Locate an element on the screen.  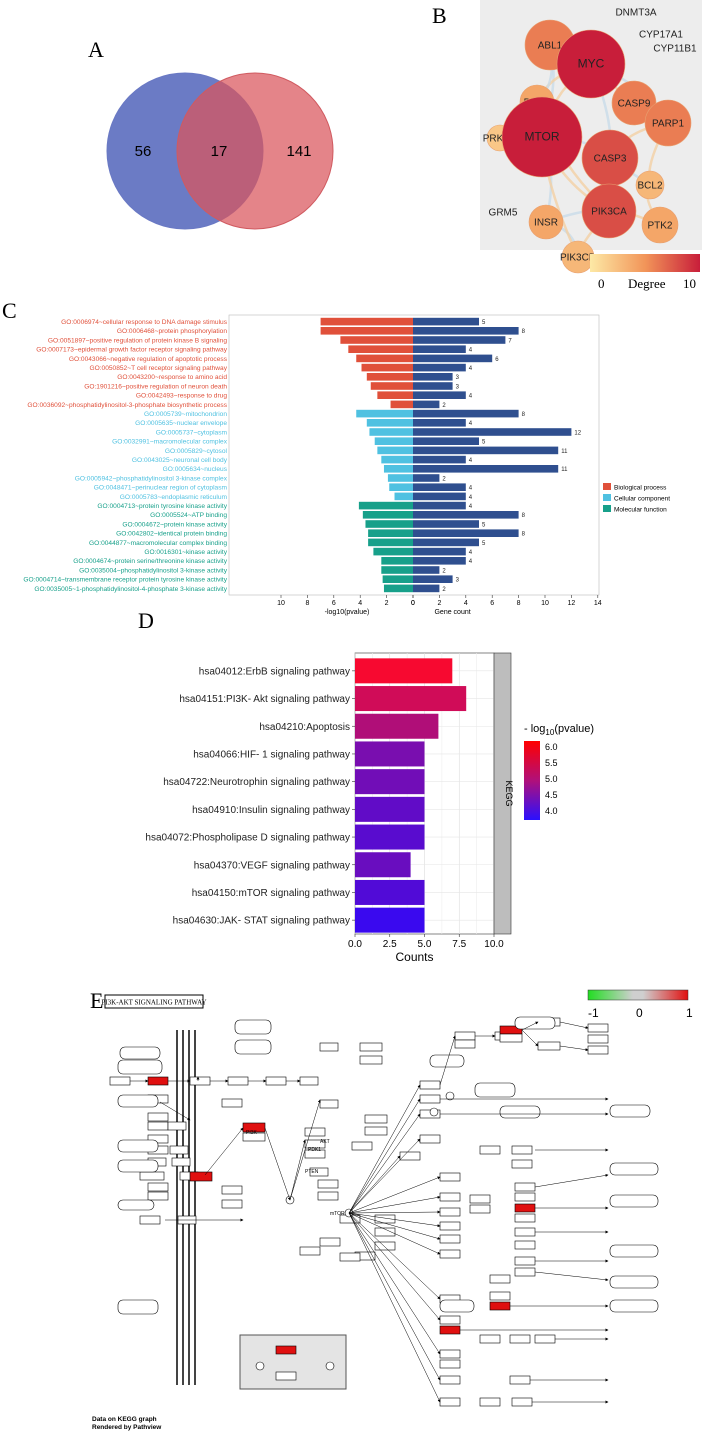
network-node-label: GRM5 is located at coordinates (503, 213).